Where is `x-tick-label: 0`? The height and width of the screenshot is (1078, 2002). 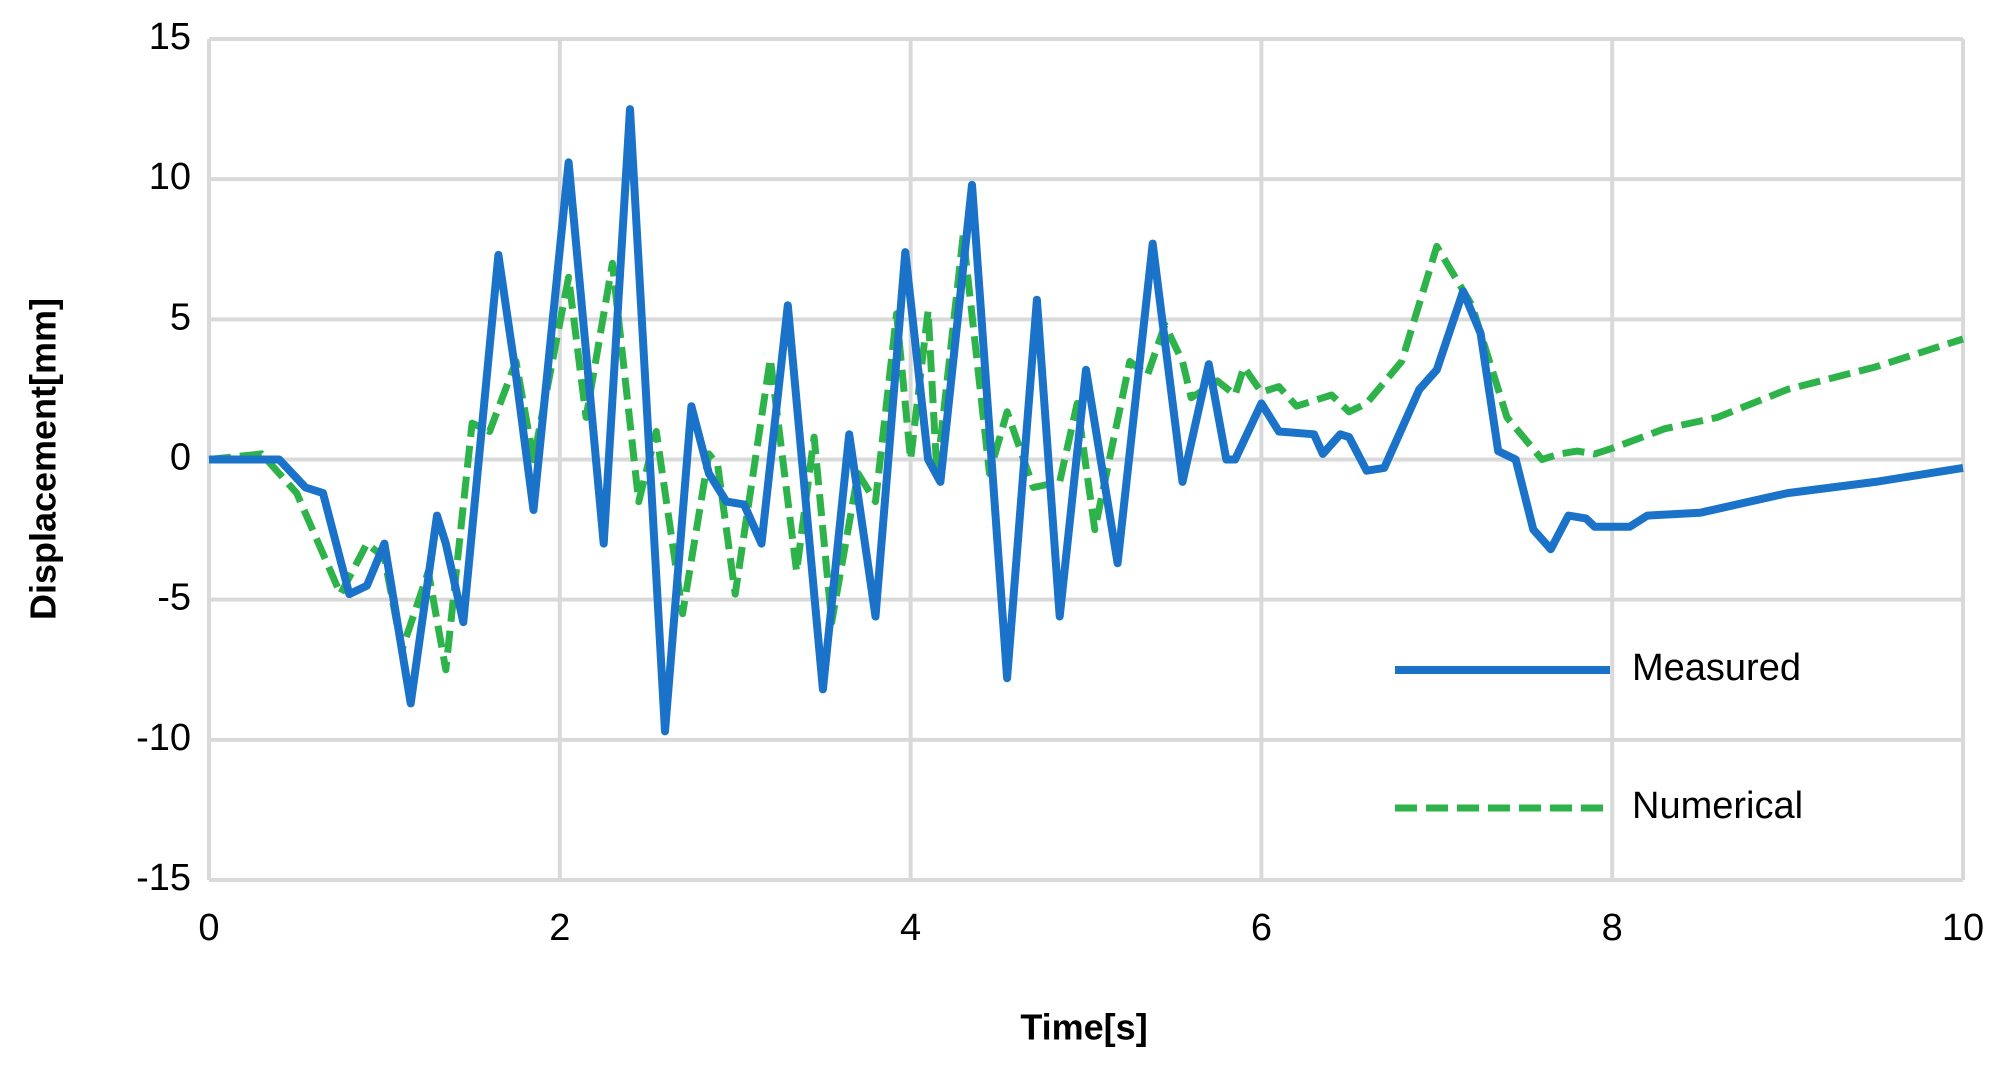 x-tick-label: 0 is located at coordinates (208, 928).